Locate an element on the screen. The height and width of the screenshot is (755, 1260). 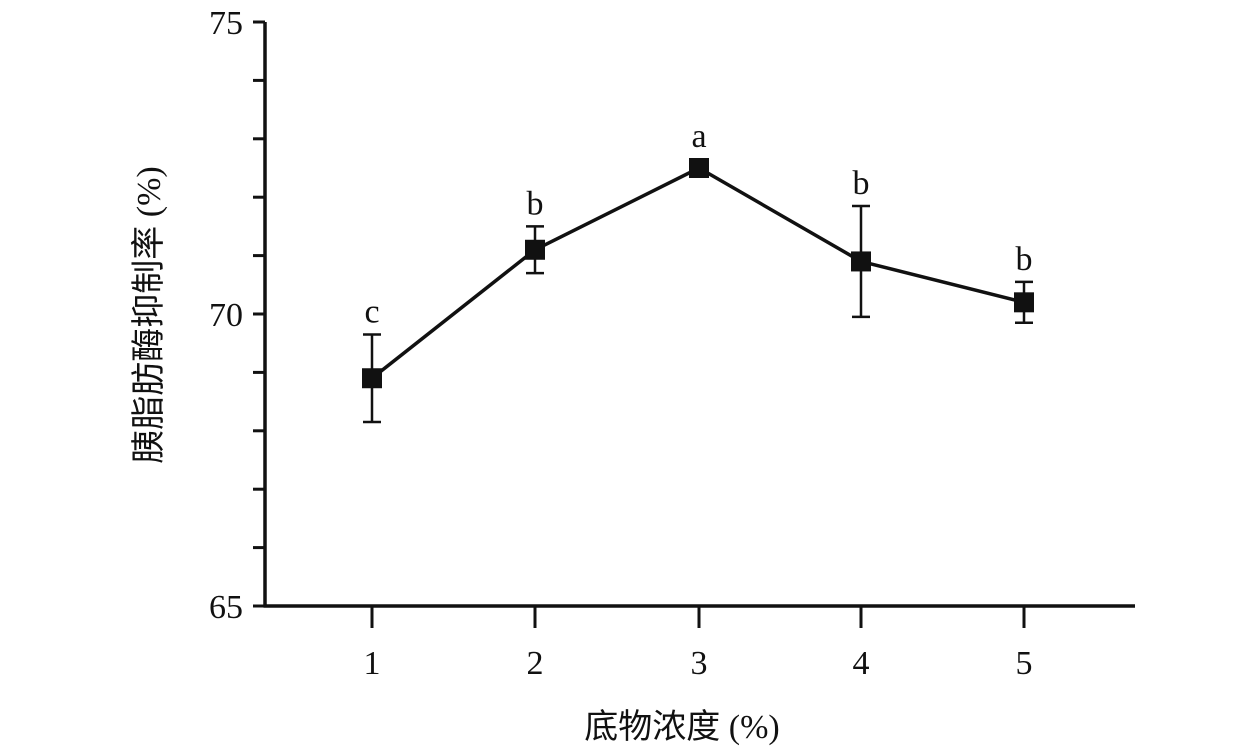
y-tick-label: 65 is located at coordinates (226, 607).